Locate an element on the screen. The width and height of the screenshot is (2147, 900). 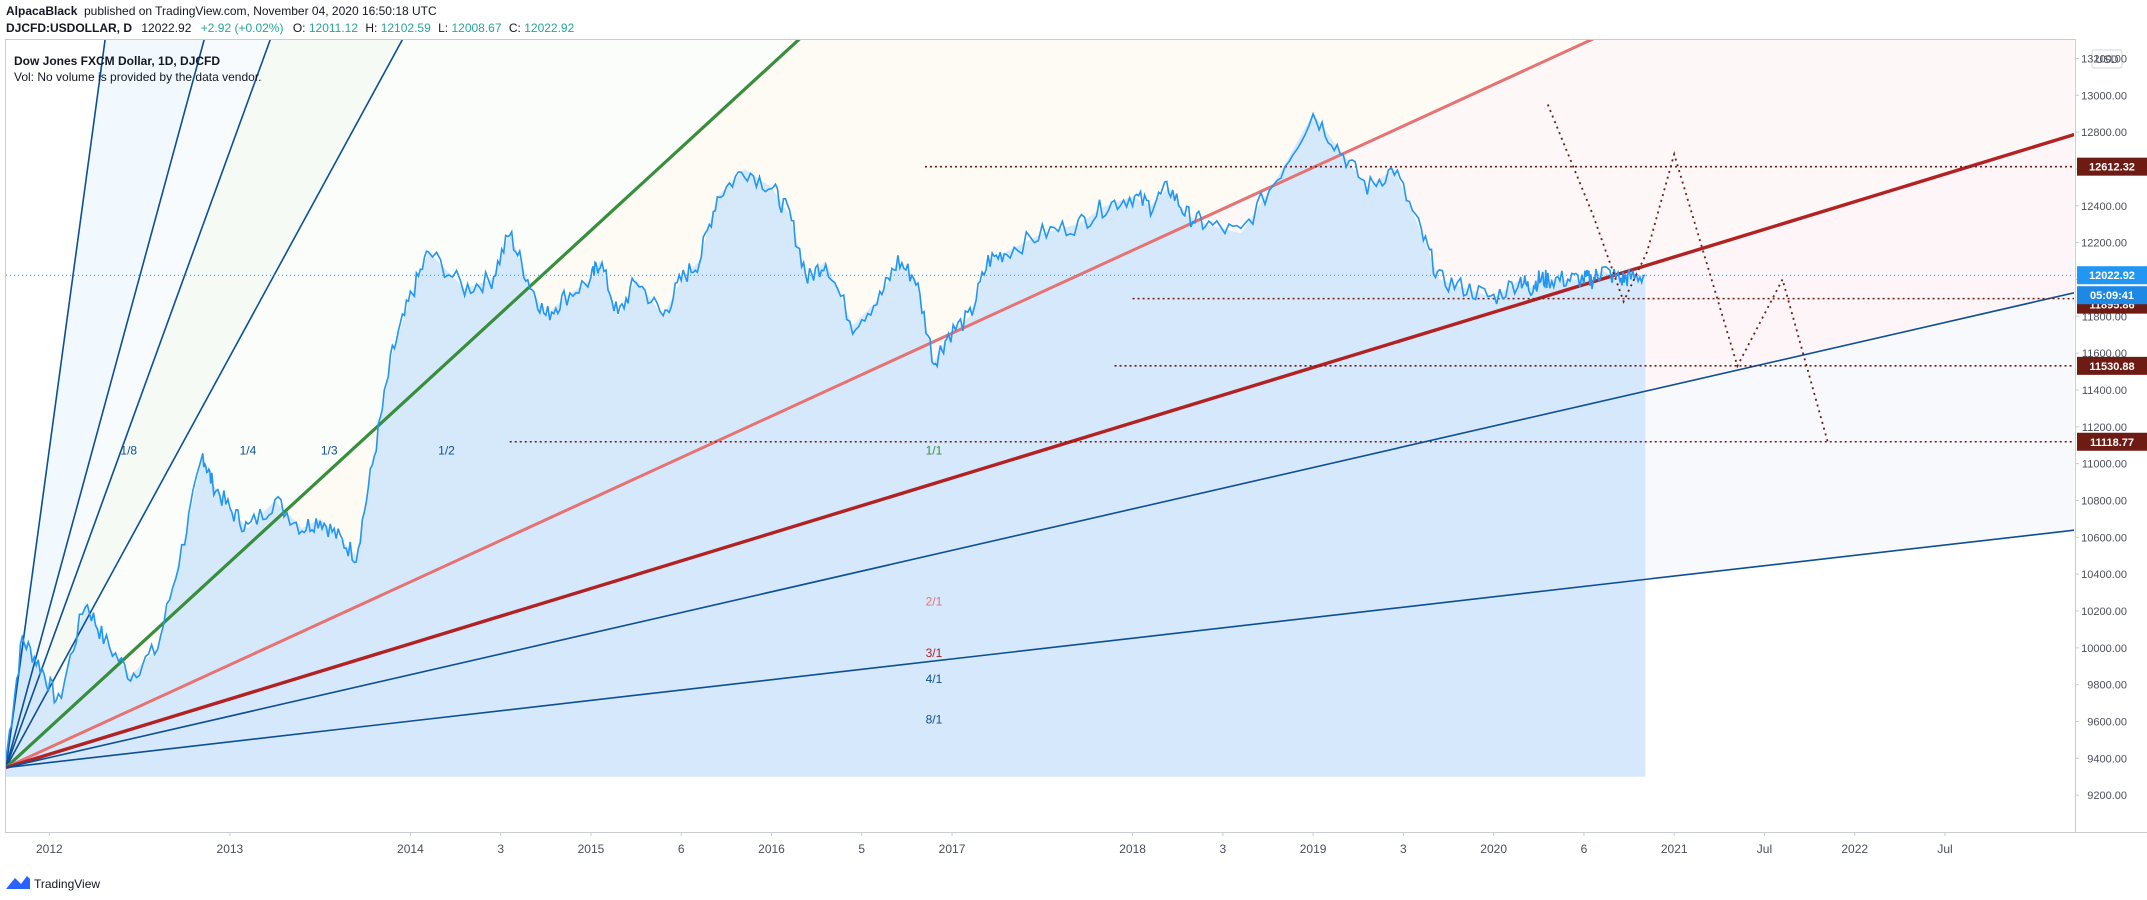
x-tick-label: 2013 is located at coordinates (230, 849).